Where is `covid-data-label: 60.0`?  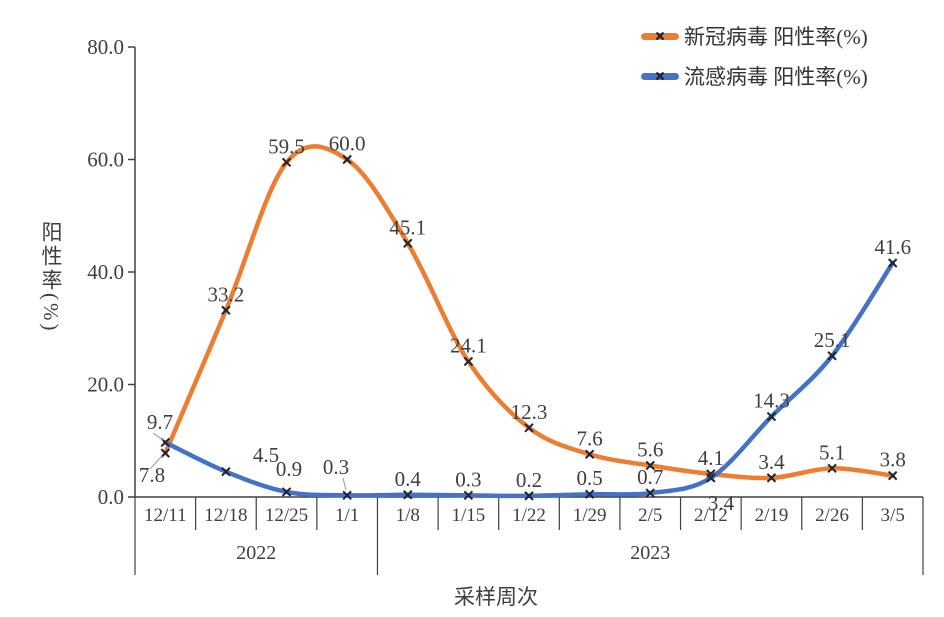
covid-data-label: 60.0 is located at coordinates (347, 144).